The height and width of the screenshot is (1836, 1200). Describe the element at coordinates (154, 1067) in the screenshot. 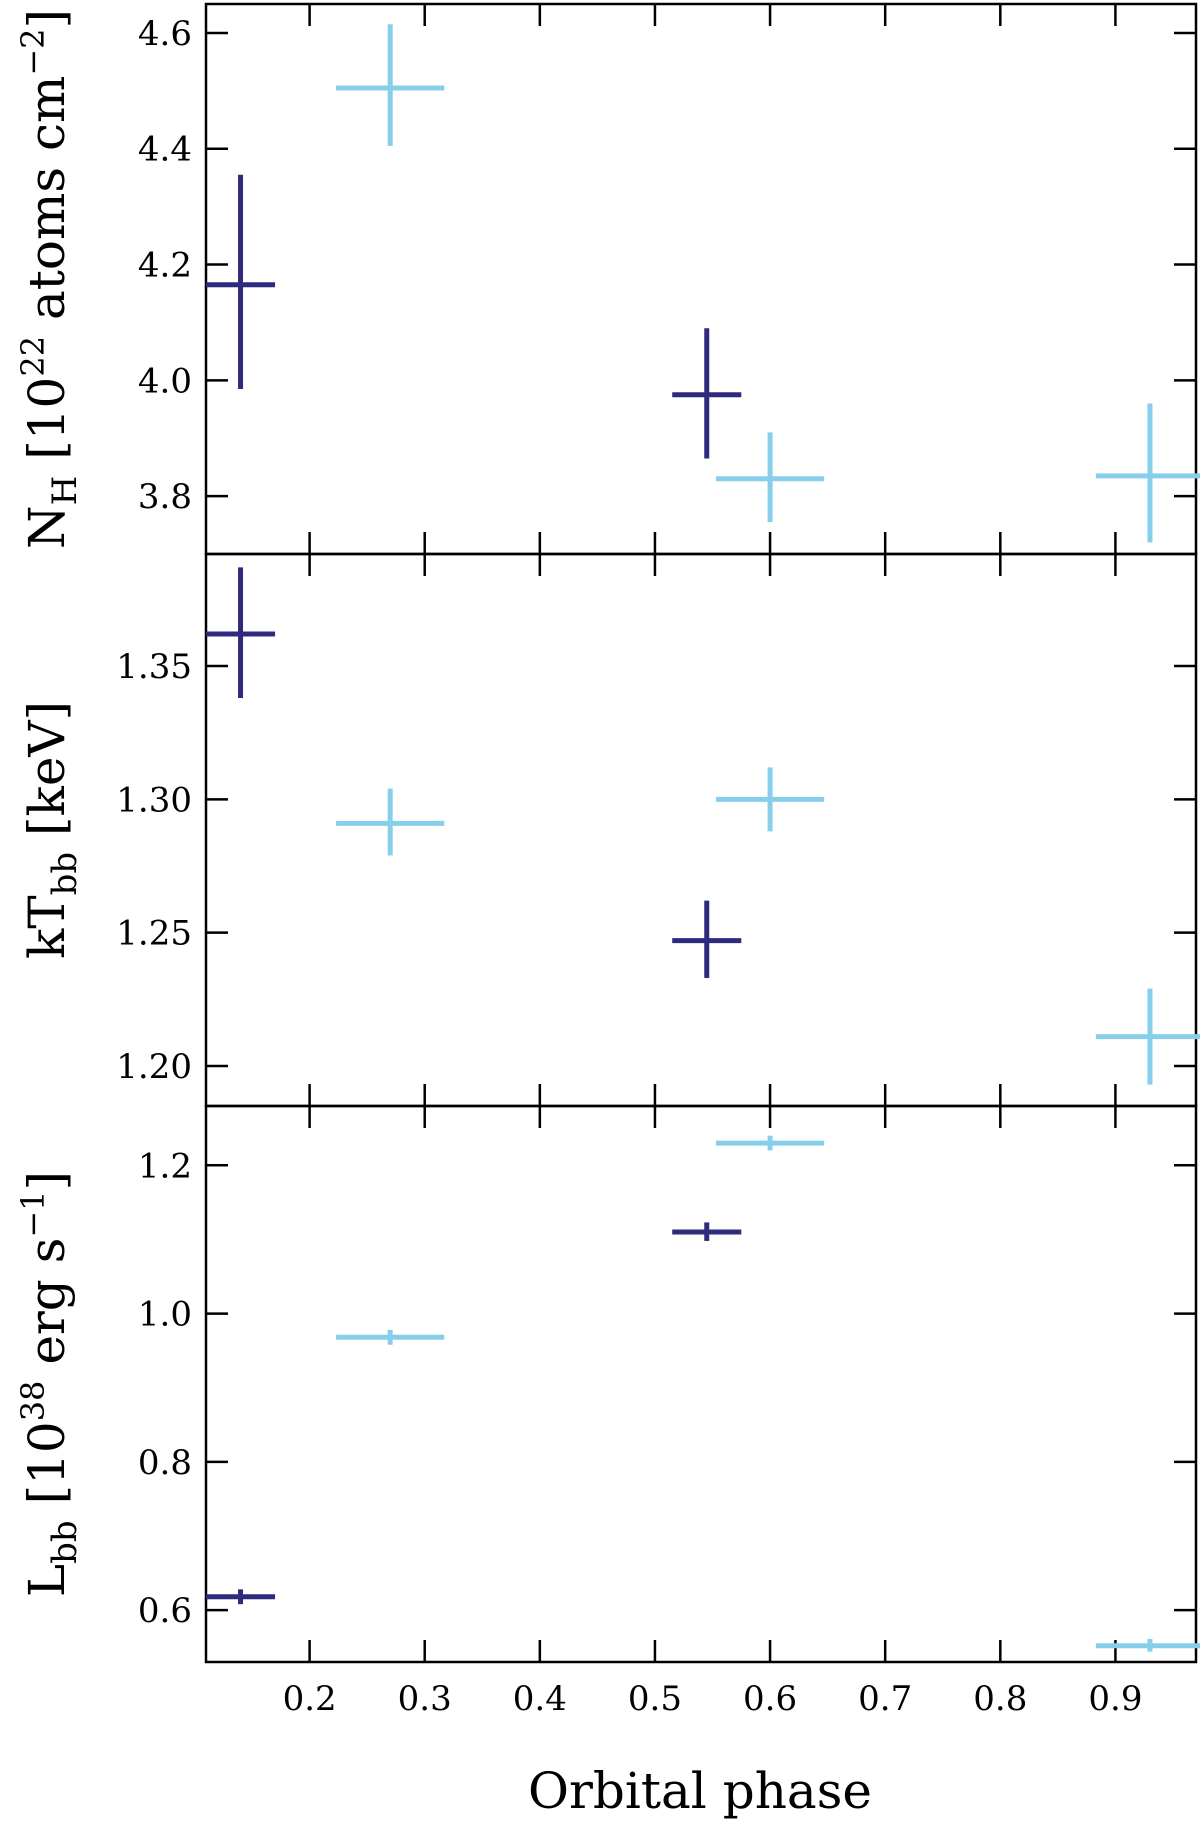

I see `y-tick-label: 1.20` at that location.